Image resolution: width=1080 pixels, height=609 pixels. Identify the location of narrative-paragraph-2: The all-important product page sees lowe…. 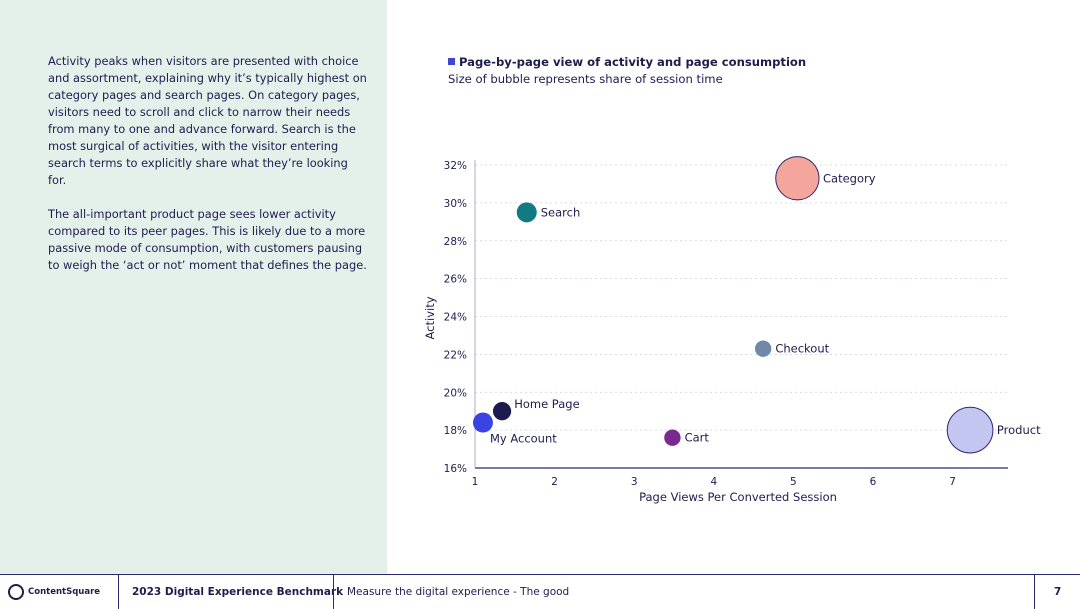
(207, 239).